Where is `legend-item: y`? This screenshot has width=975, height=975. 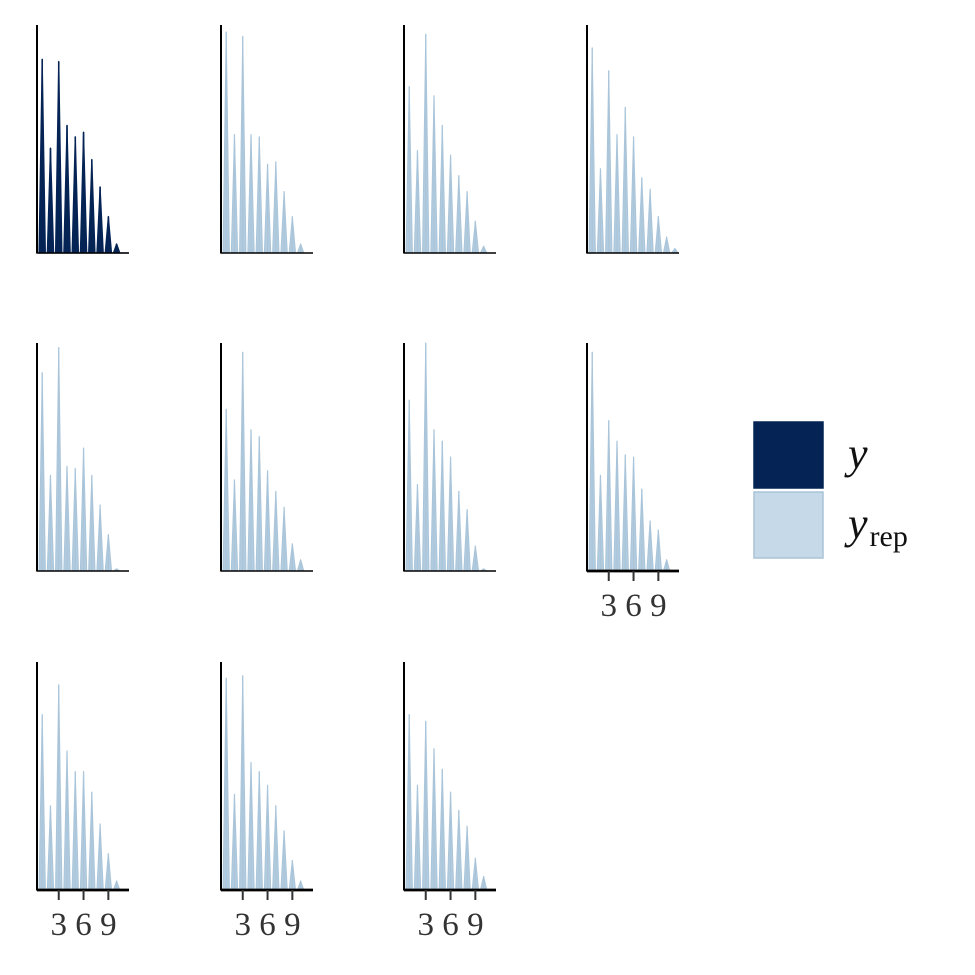
legend-item: y is located at coordinates (810, 455).